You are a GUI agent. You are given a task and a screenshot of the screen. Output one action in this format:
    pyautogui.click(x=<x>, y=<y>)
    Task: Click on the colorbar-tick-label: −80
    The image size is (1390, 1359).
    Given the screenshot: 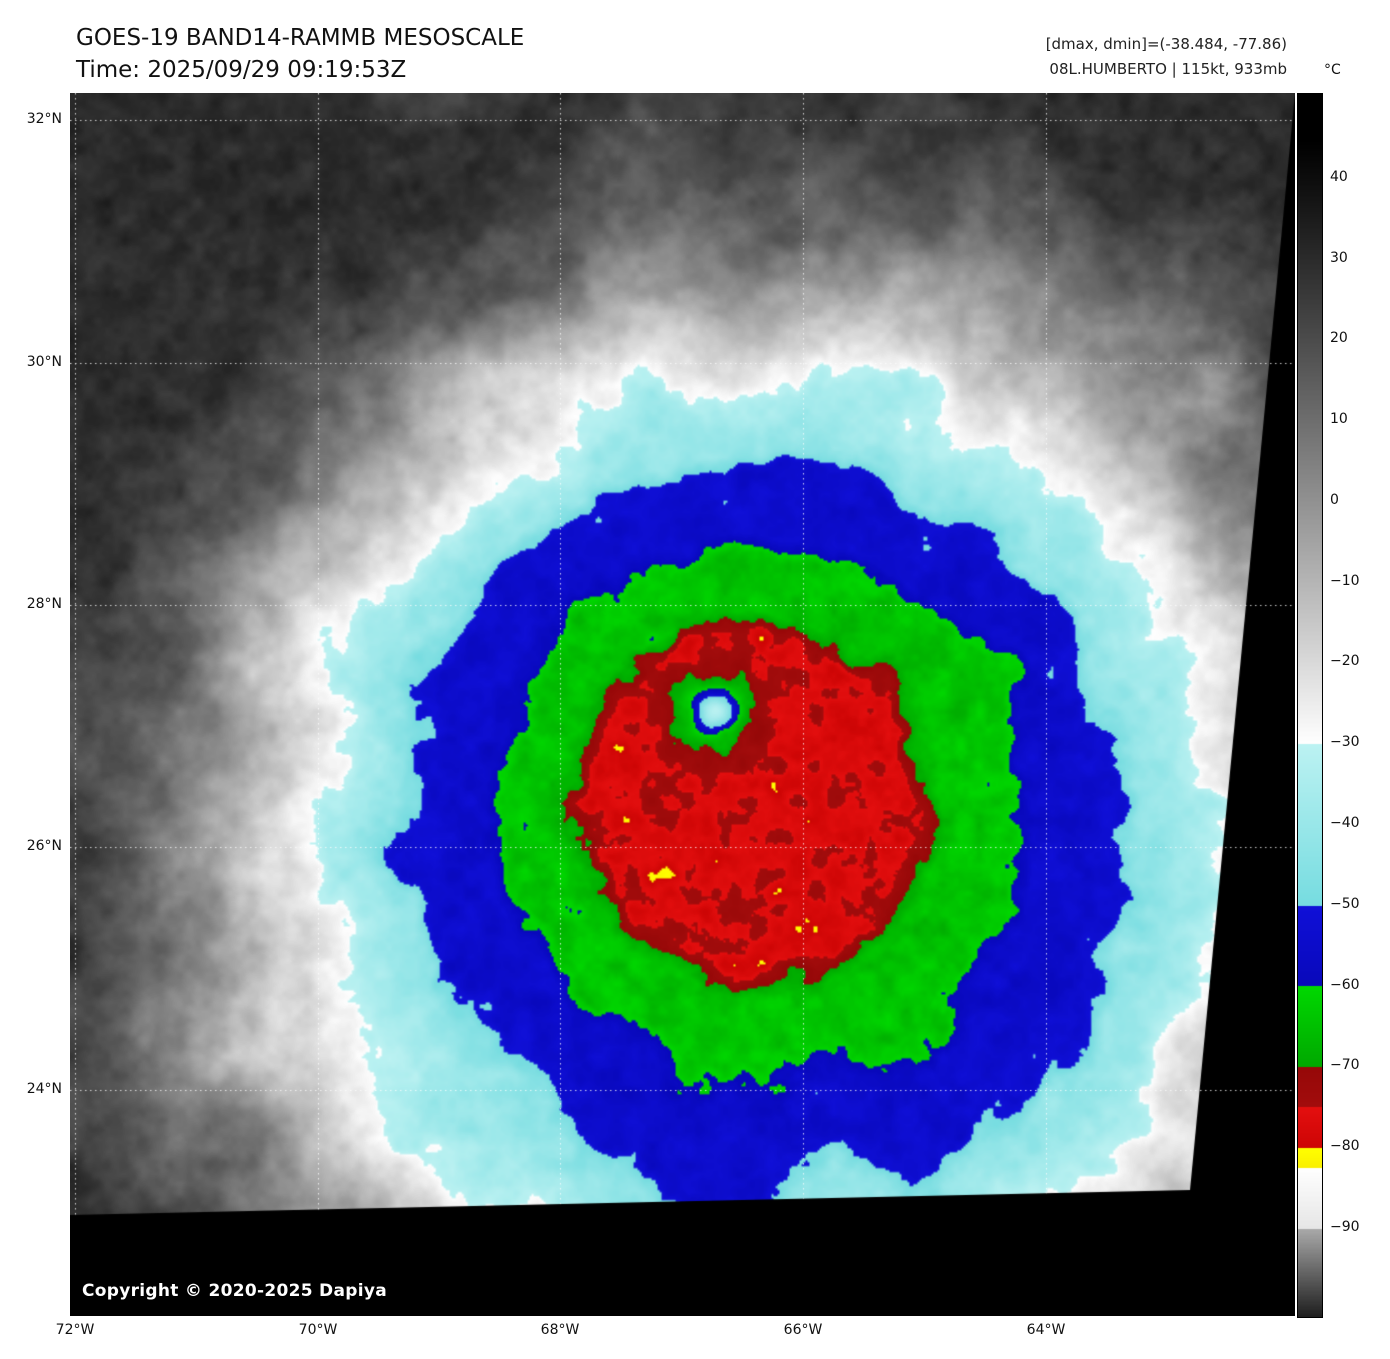 What is the action you would take?
    pyautogui.click(x=1345, y=1146)
    